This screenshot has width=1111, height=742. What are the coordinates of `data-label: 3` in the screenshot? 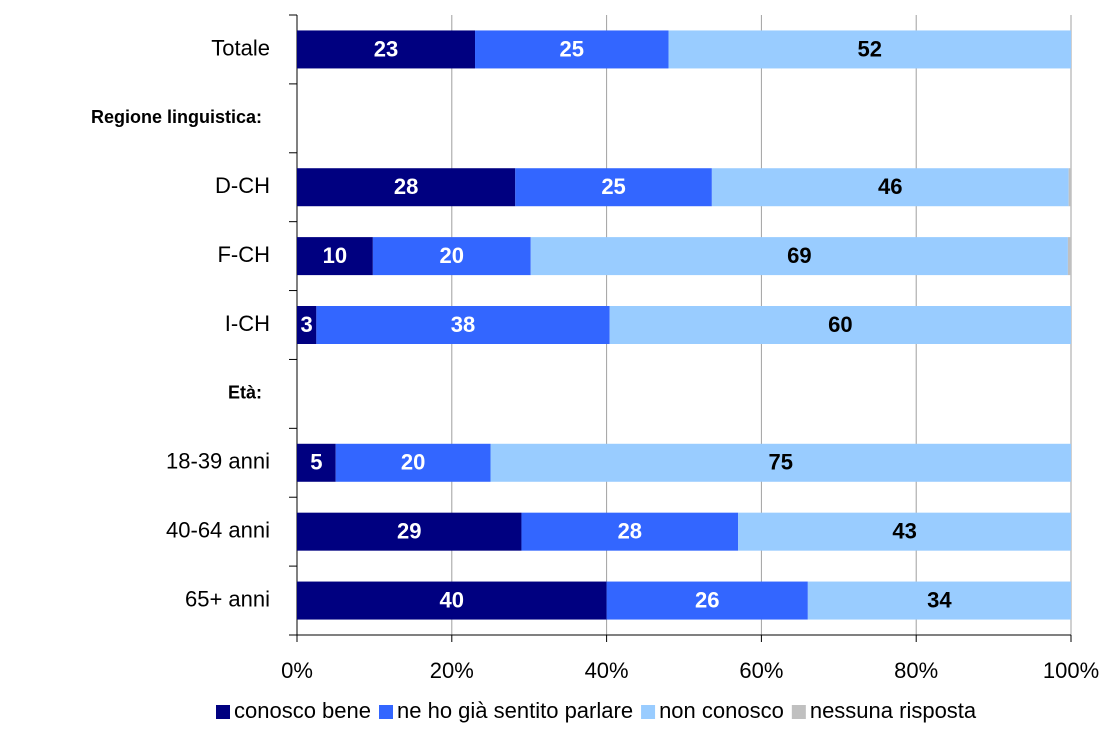 It's located at (307, 324).